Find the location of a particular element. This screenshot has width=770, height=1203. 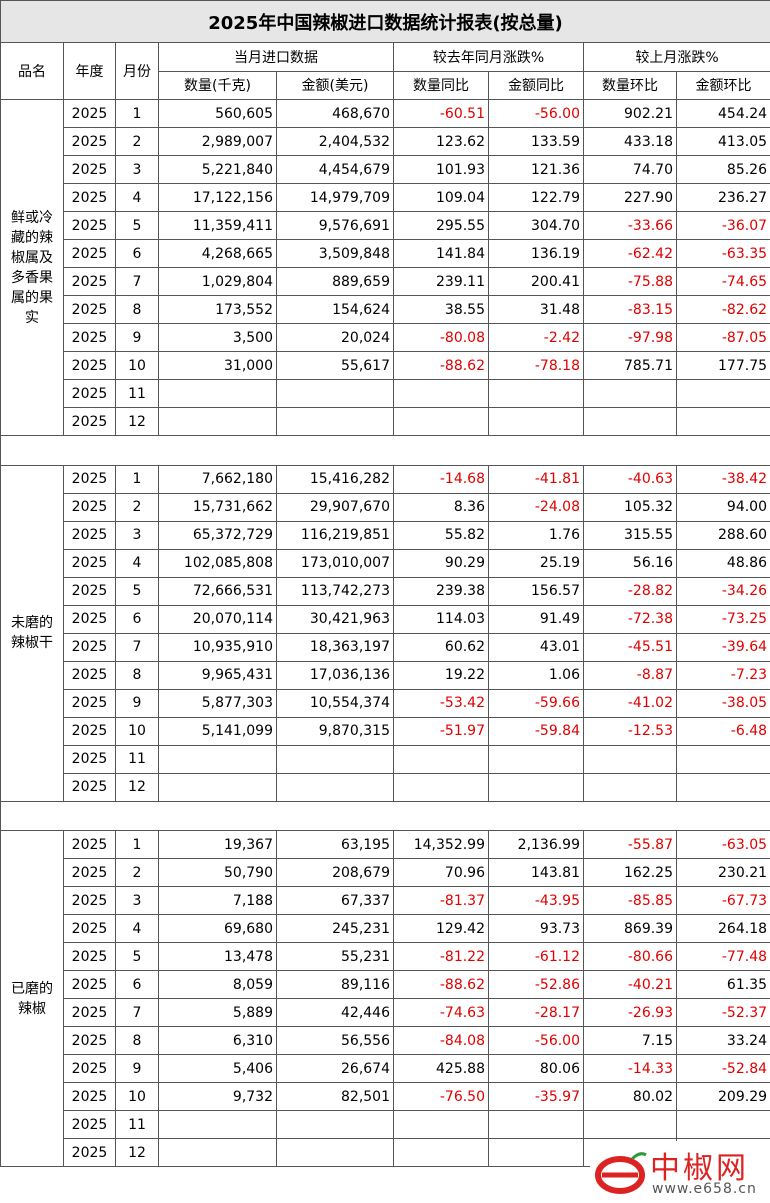

value-cell: 67,337 is located at coordinates (335, 900).